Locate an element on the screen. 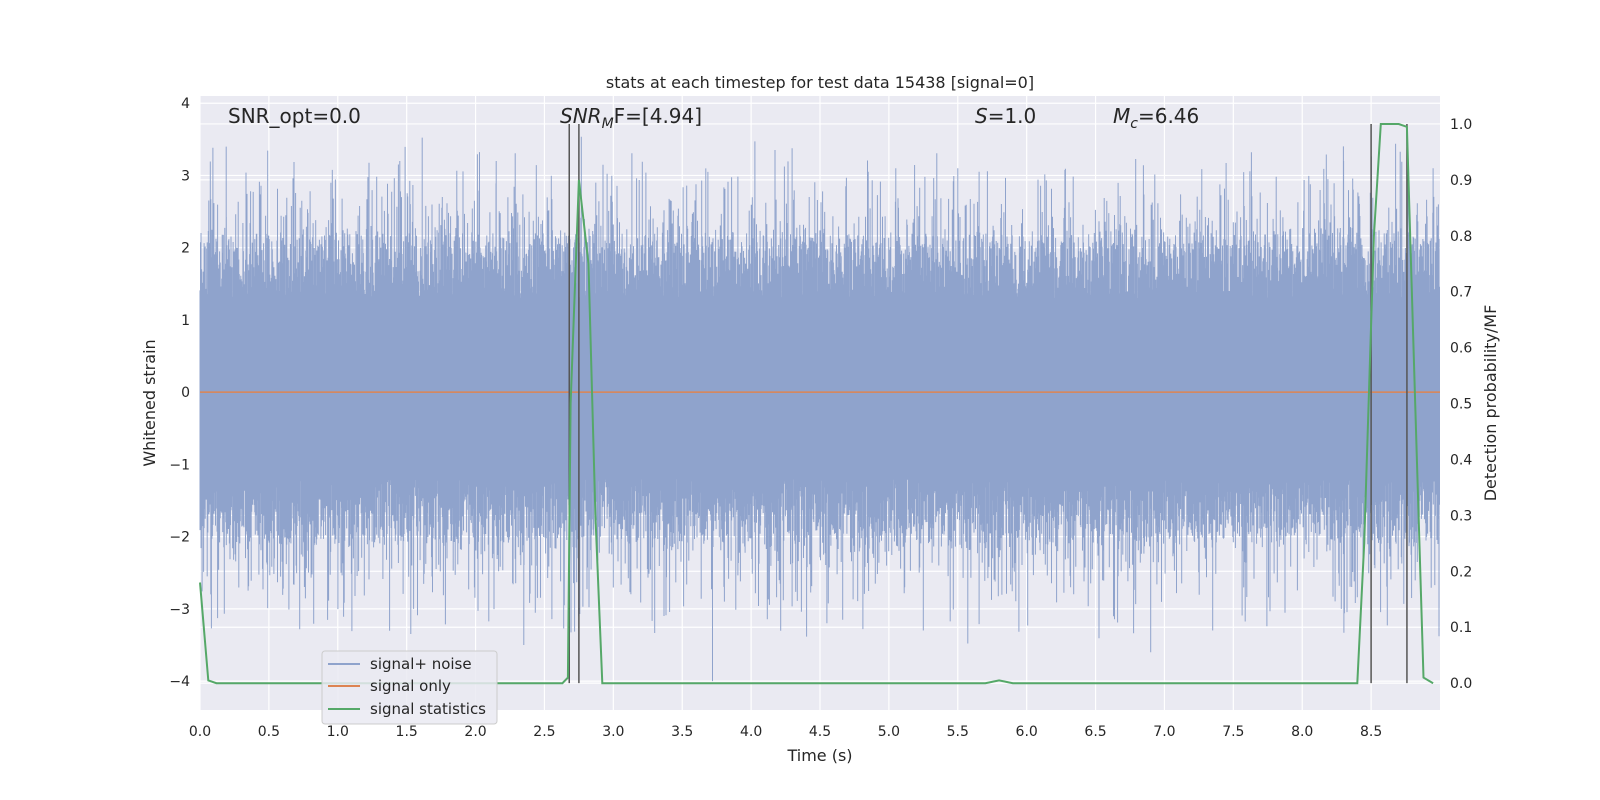 The height and width of the screenshot is (800, 1600). legend-label-noise: signal+ noise is located at coordinates (421, 664).